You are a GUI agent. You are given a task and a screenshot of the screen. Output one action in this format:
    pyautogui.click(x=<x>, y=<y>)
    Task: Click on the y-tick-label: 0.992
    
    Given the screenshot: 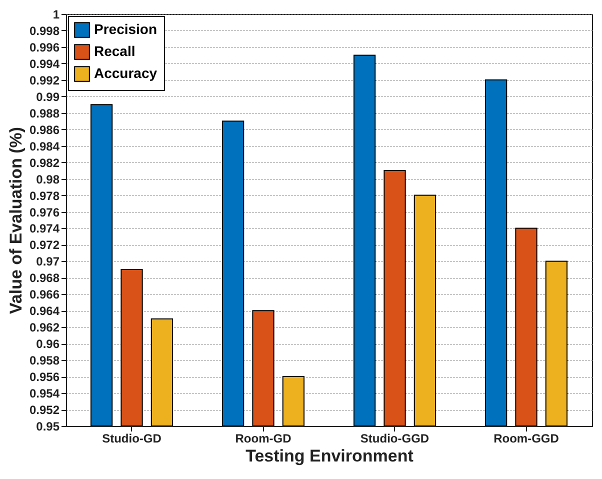 What is the action you would take?
    pyautogui.click(x=44, y=80)
    